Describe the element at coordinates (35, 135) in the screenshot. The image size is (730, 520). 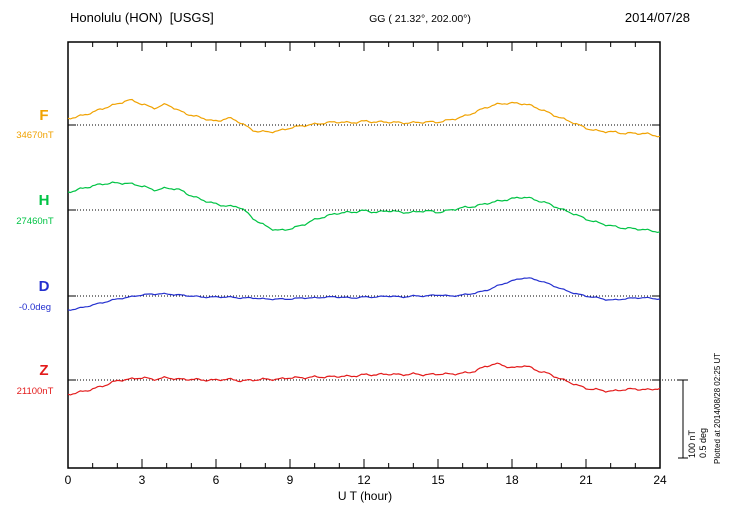
I see `baseline-value-F: 34670nT` at that location.